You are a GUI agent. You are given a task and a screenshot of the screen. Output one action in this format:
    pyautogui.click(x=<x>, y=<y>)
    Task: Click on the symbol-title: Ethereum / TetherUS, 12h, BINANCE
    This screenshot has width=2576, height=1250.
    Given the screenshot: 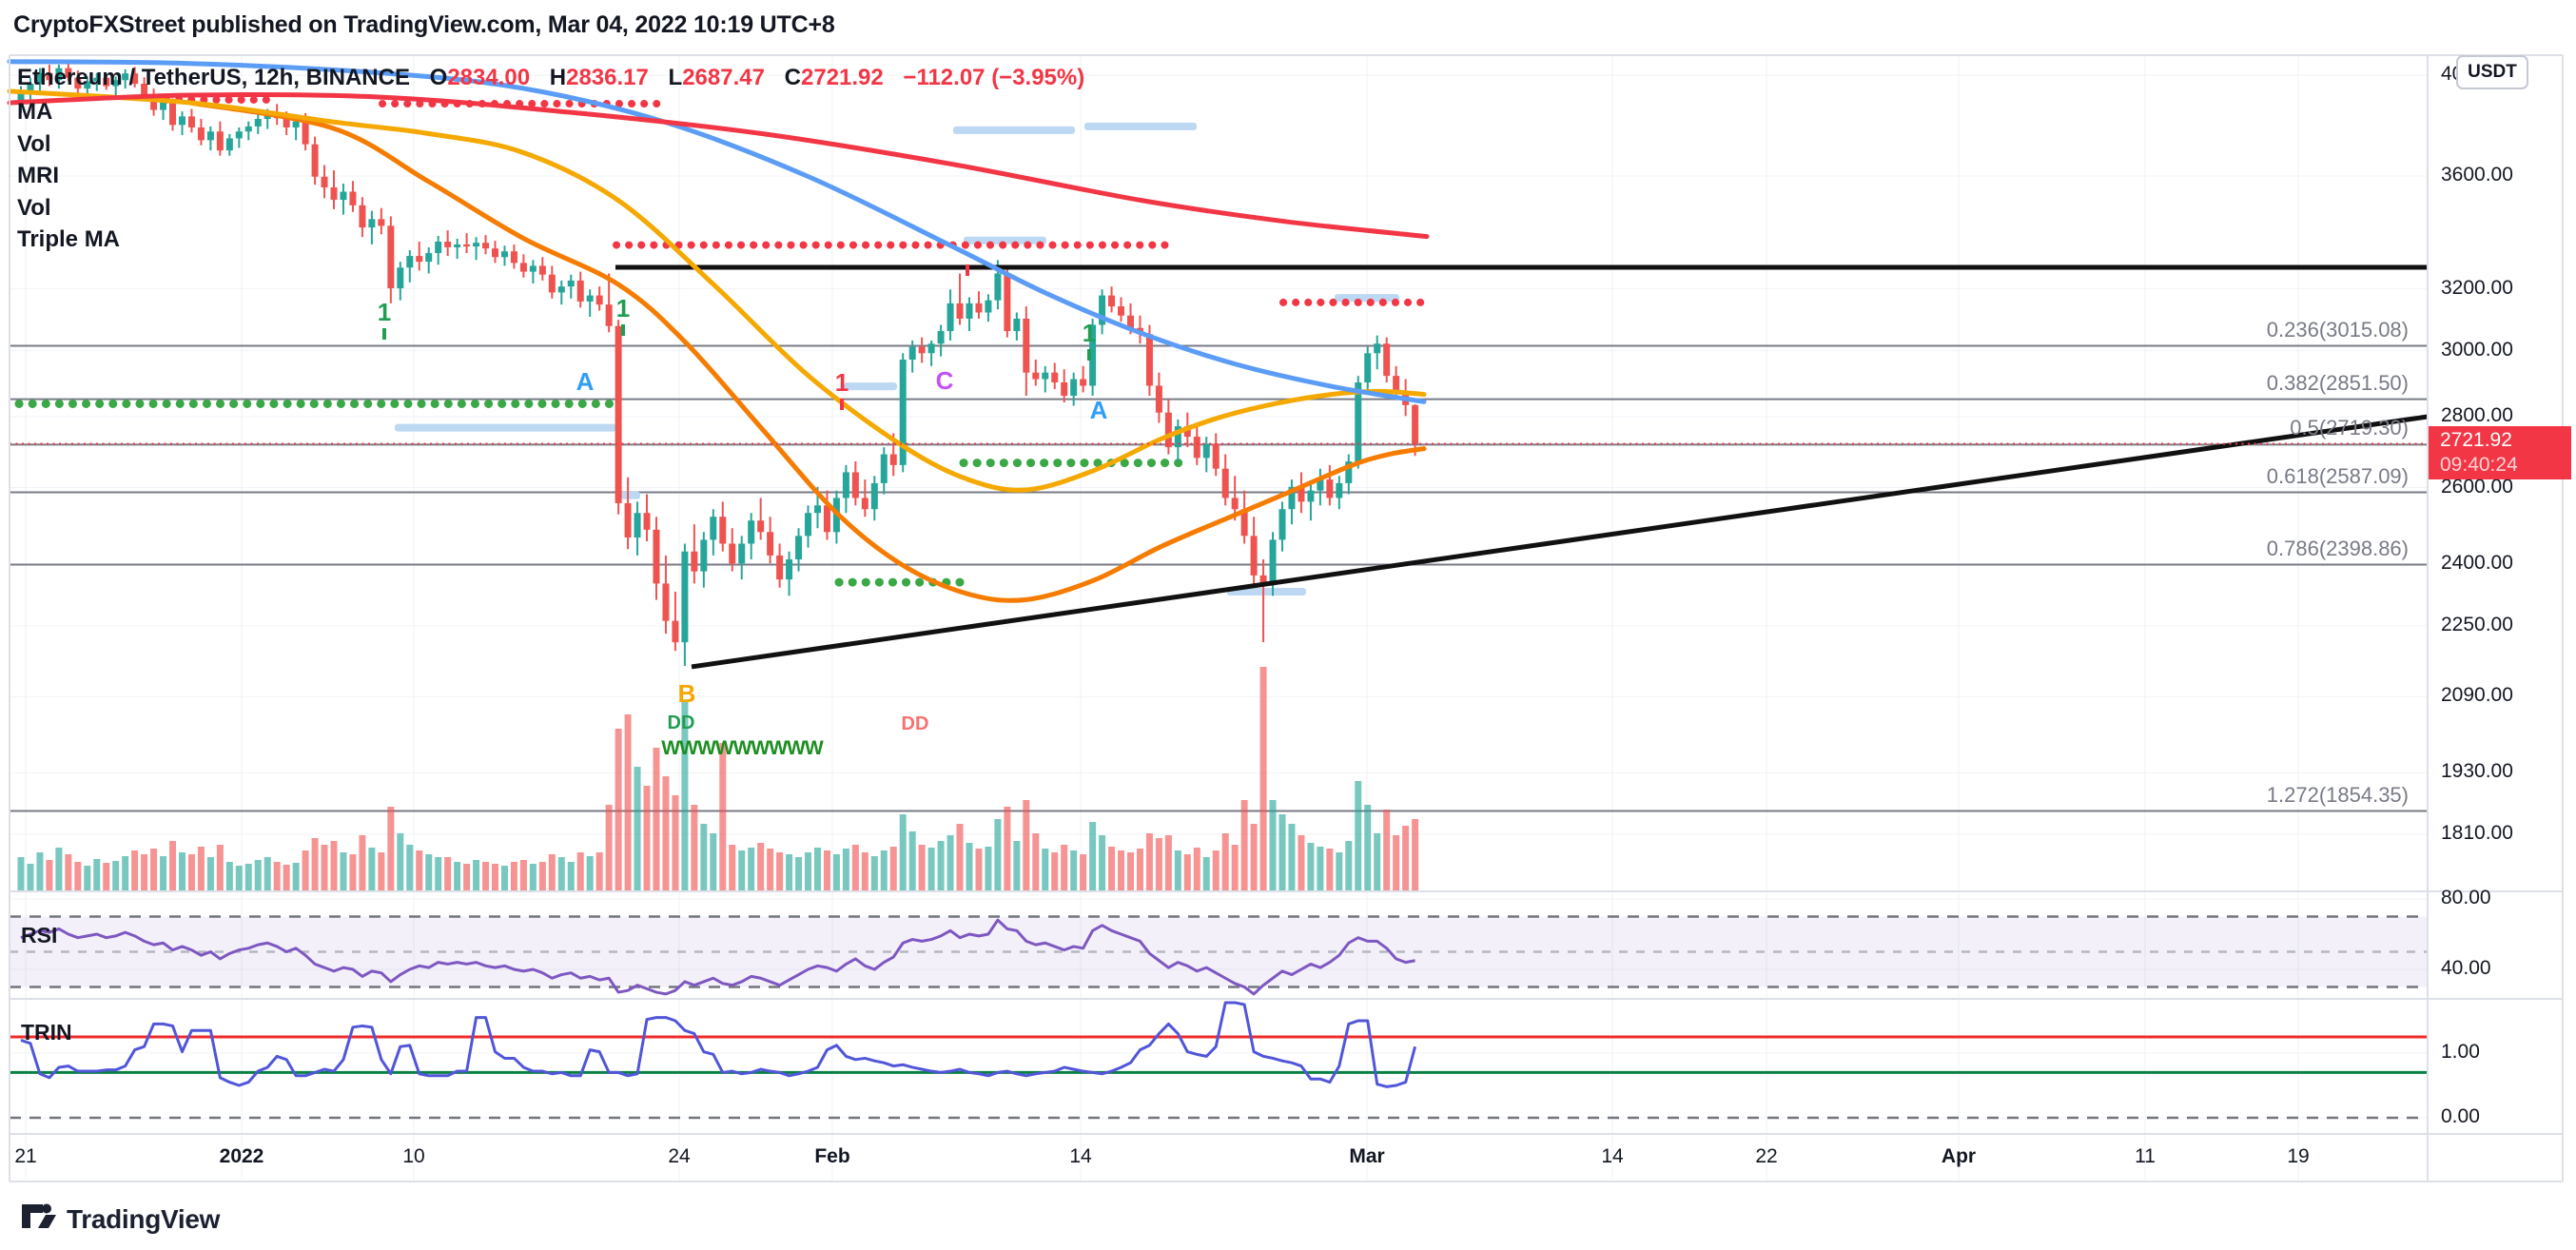 What is the action you would take?
    pyautogui.click(x=214, y=77)
    